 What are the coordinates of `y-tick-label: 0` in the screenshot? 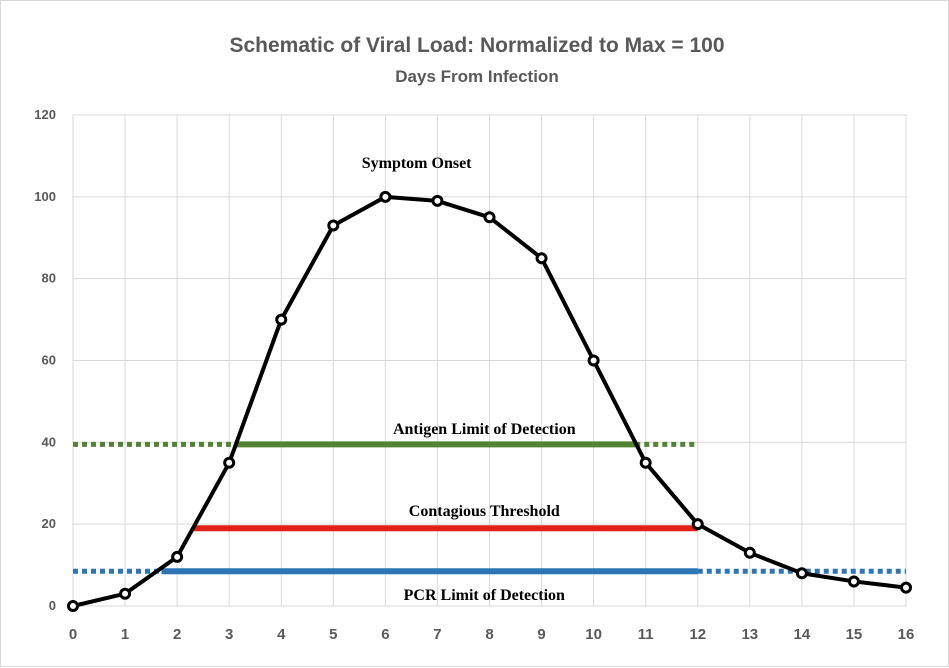 It's located at (52, 605).